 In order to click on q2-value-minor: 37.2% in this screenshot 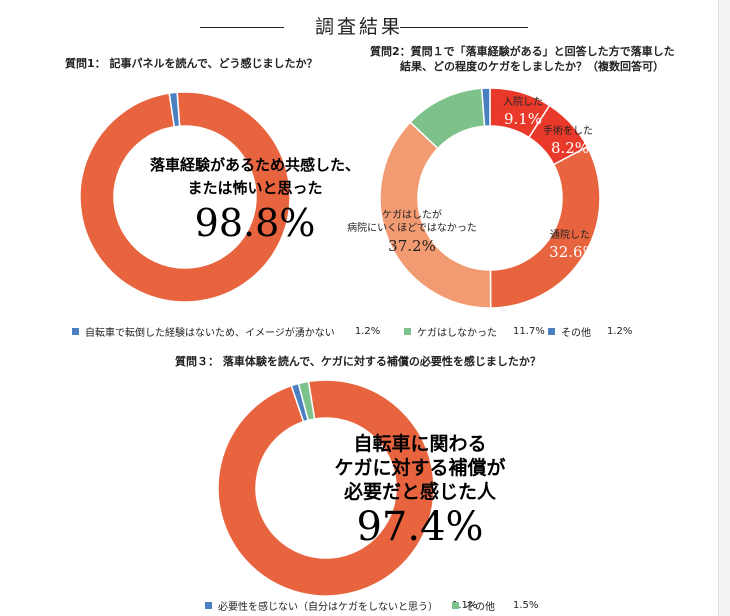, I will do `click(412, 246)`.